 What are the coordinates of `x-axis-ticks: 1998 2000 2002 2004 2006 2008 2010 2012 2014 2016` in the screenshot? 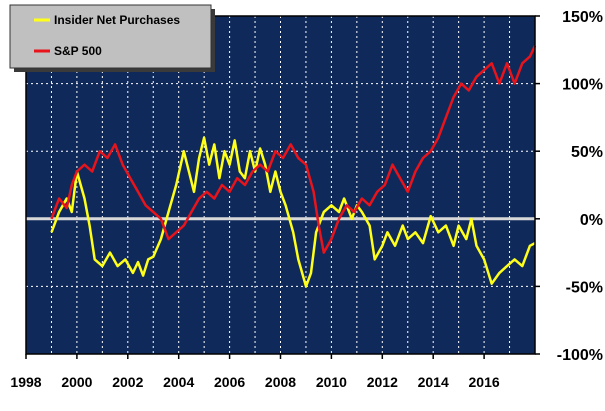 It's located at (255, 372).